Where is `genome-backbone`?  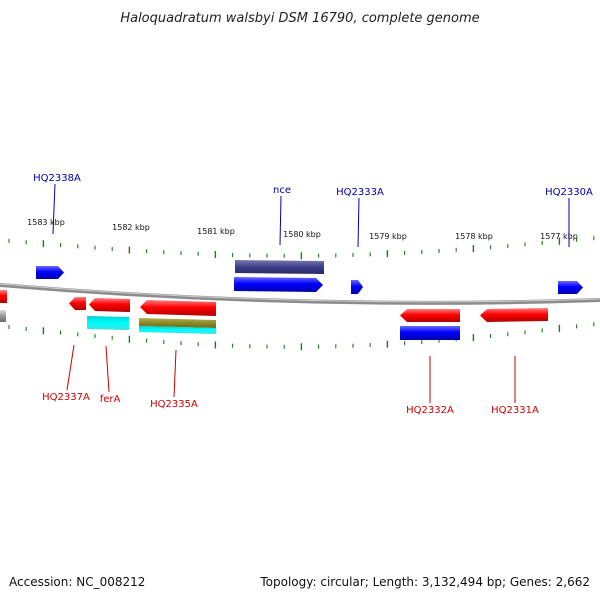 genome-backbone is located at coordinates (300, 294).